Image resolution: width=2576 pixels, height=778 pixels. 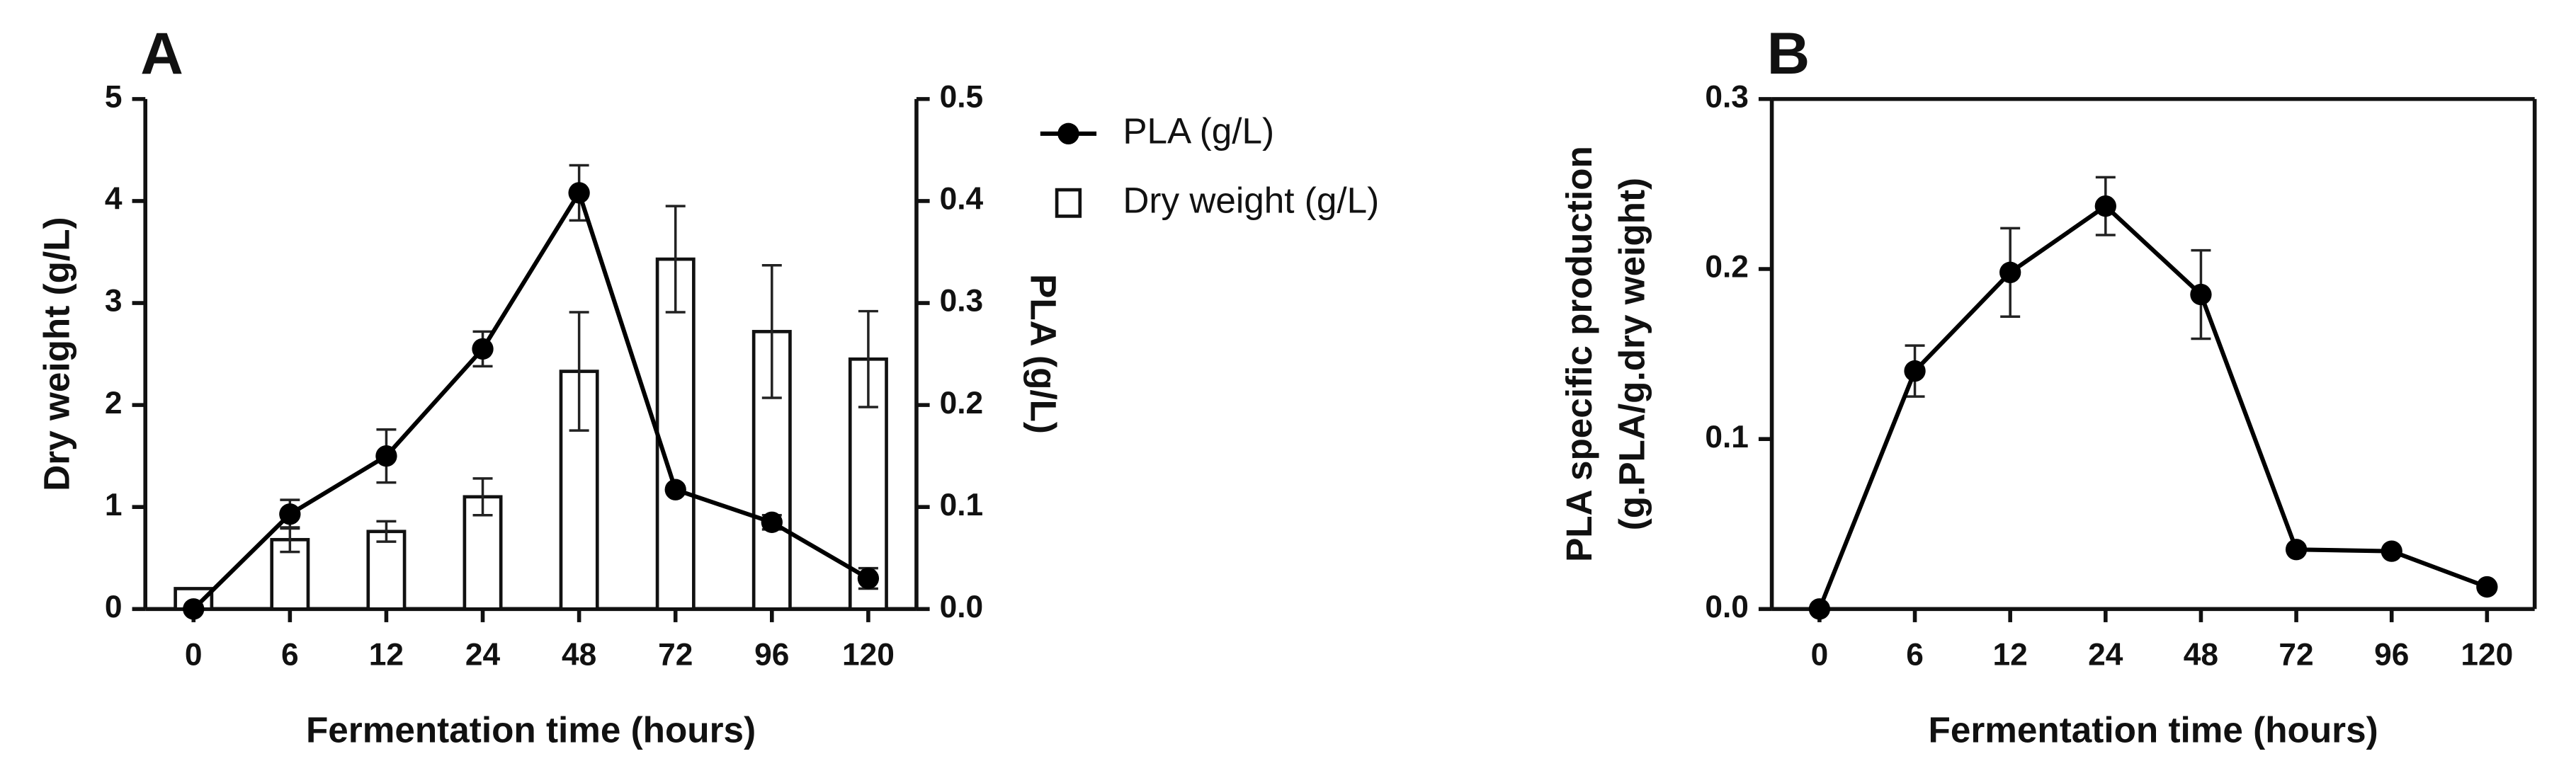 What do you see at coordinates (962, 301) in the screenshot?
I see `y2-tick-label: 0.3` at bounding box center [962, 301].